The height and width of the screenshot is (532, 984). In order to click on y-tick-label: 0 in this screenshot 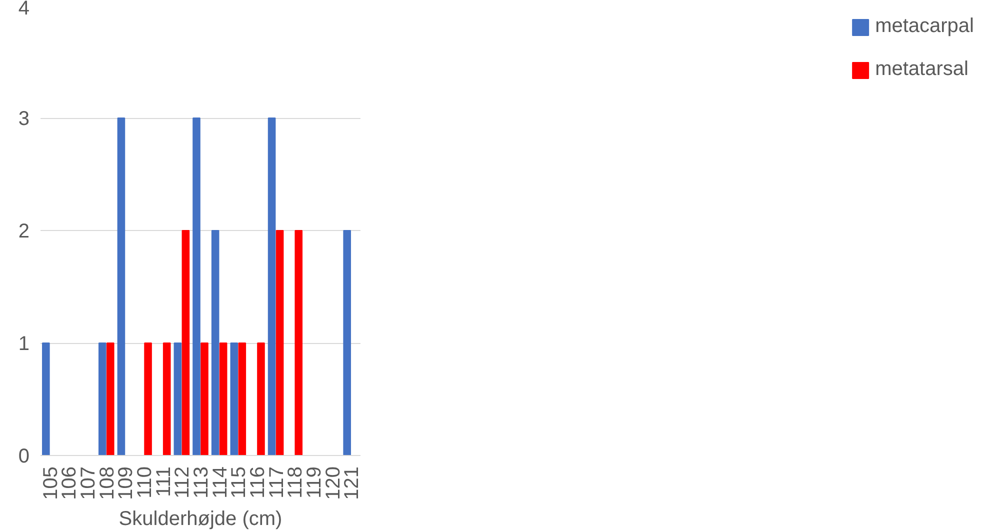, I will do `click(24, 457)`.